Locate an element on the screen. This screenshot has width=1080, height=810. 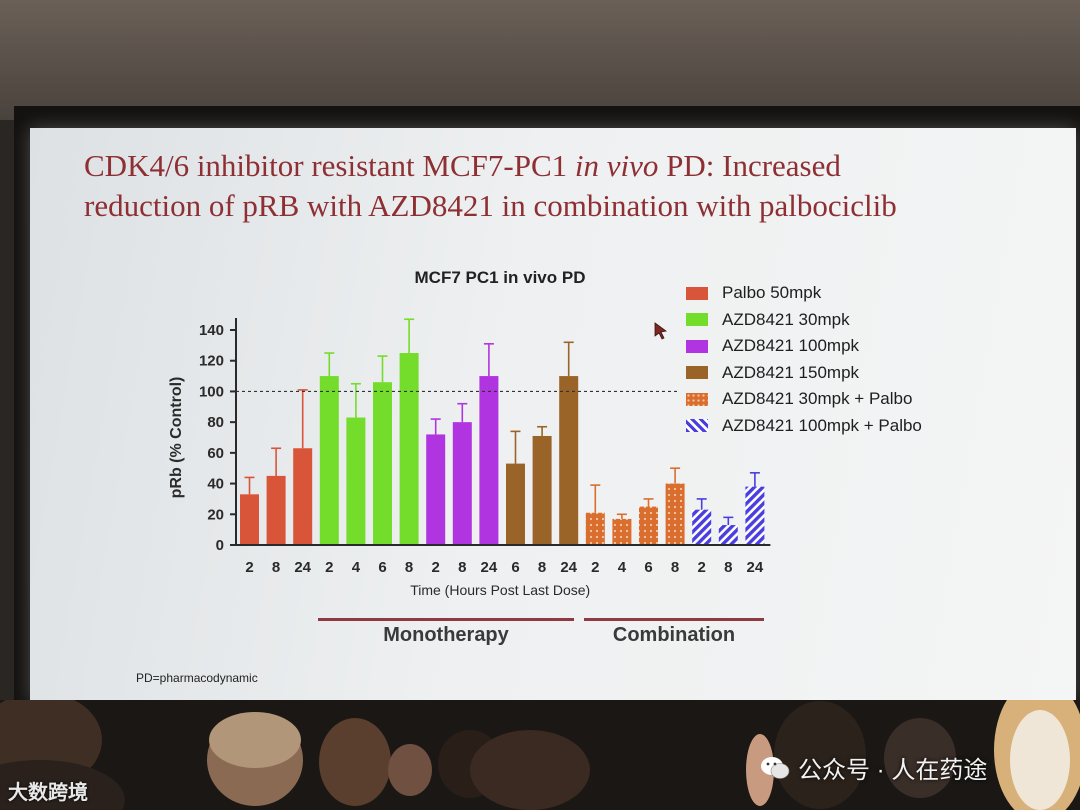
y-tick-label: 120 is located at coordinates (211, 361).